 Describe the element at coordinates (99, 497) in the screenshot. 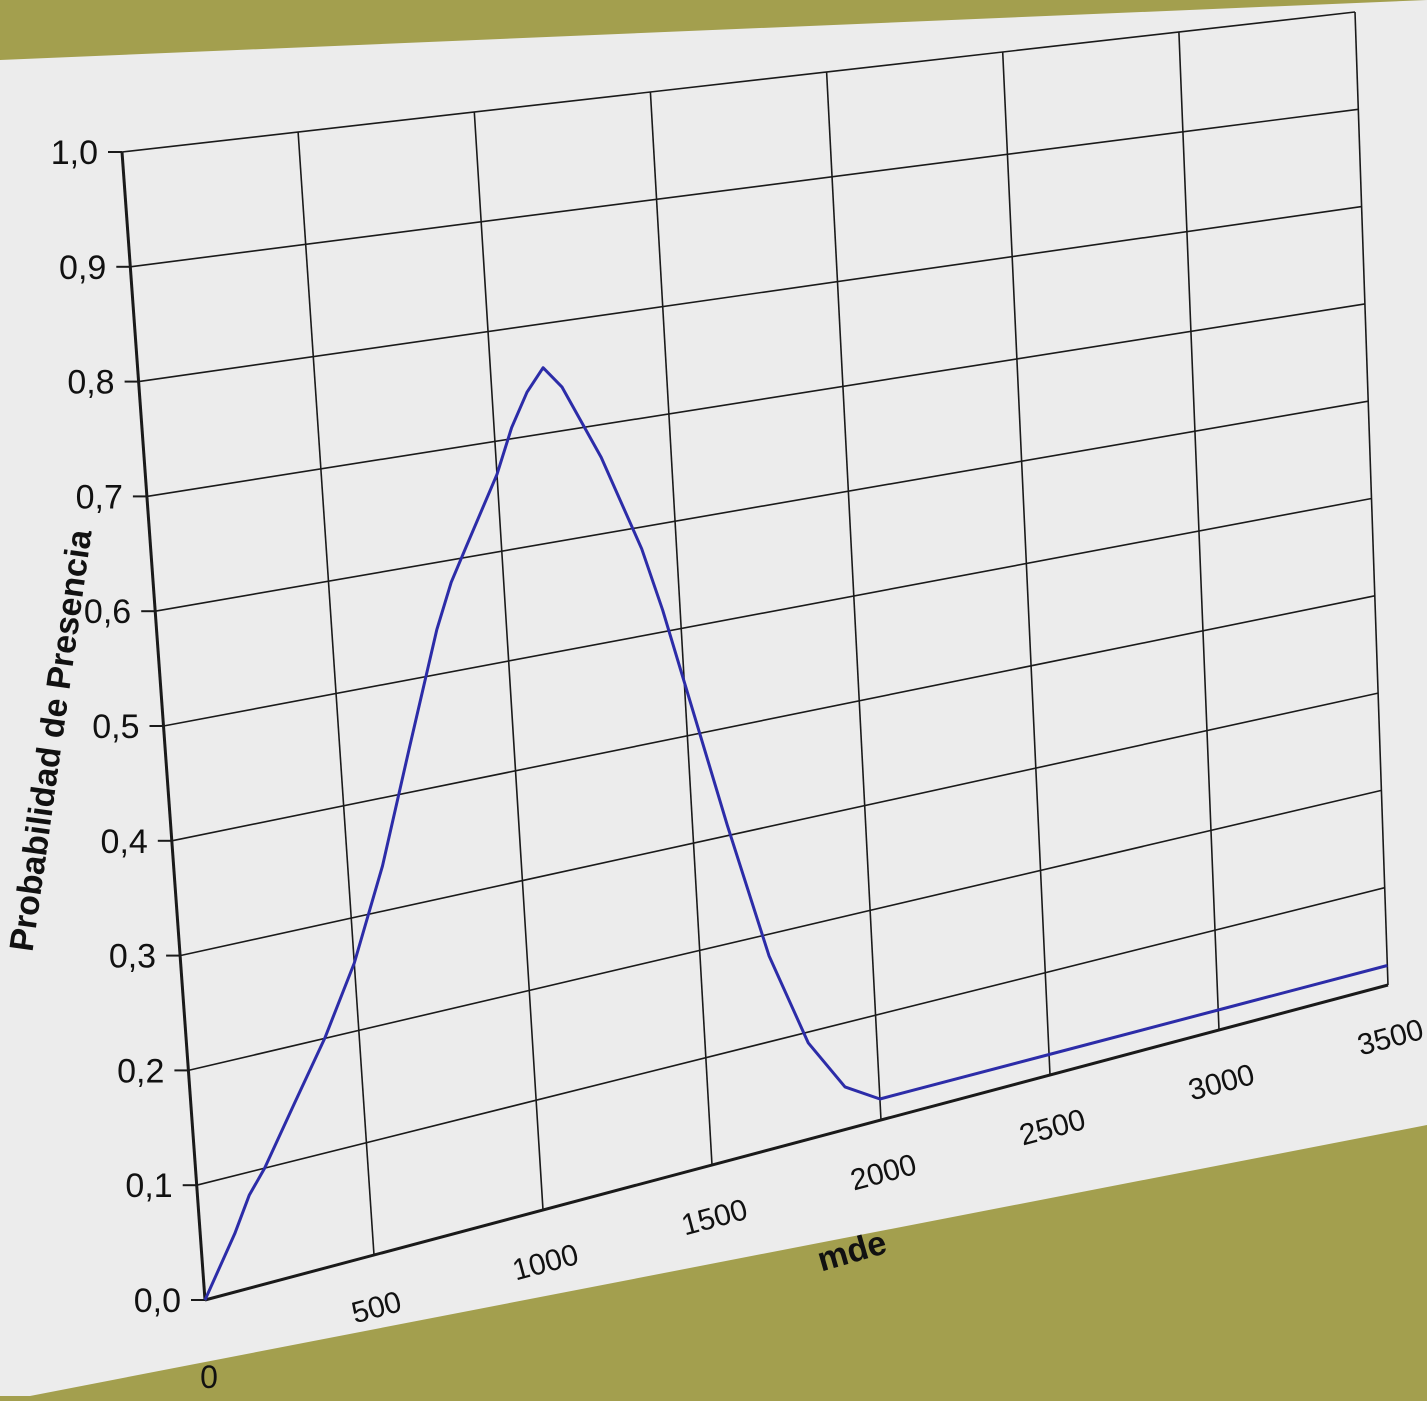

I see `y-tick-label: 0,7` at that location.